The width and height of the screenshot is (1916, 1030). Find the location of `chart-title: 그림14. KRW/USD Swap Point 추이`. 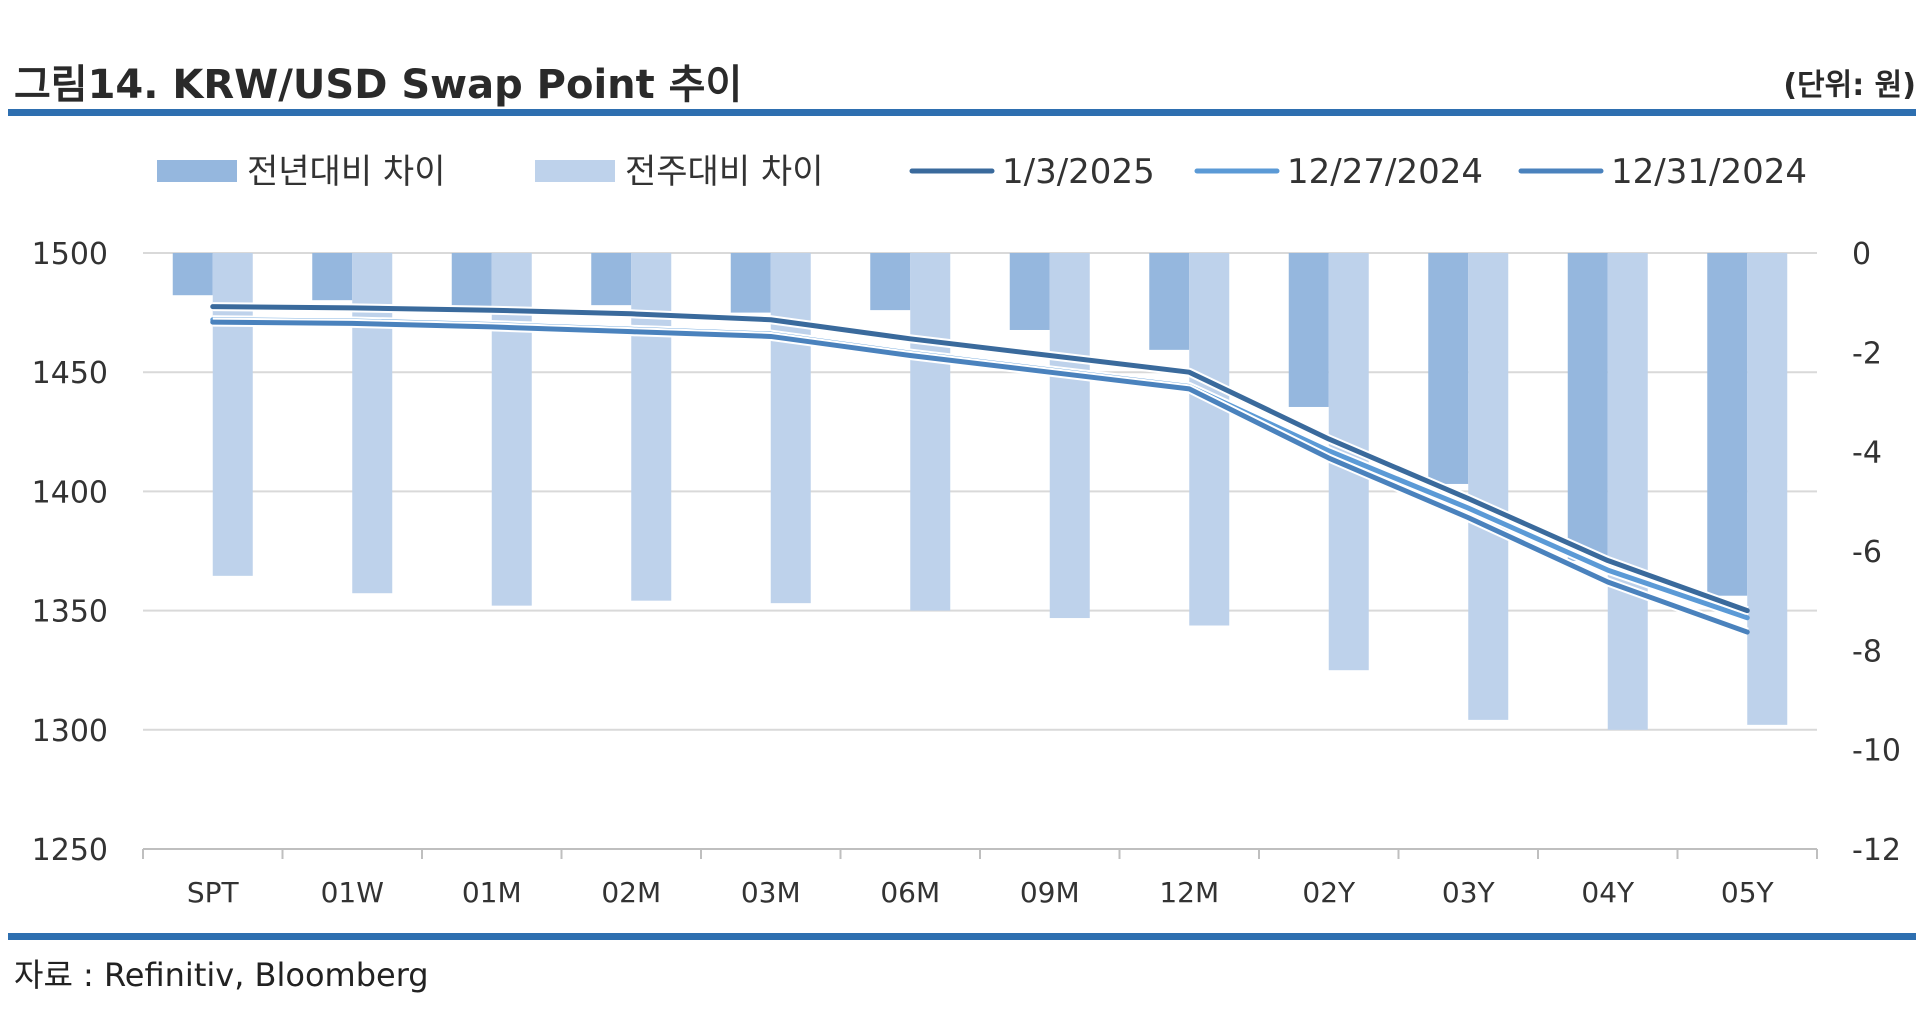

chart-title: 그림14. KRW/USD Swap Point 추이 is located at coordinates (378, 85).